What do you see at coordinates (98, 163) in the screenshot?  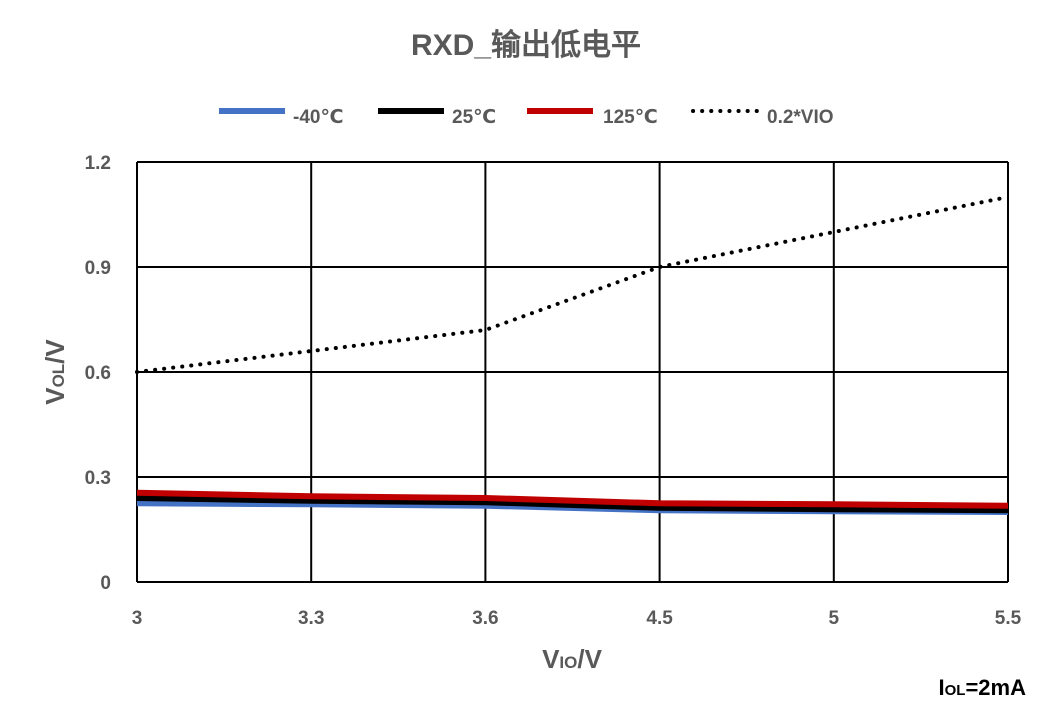 I see `y-tick-label: 1.2` at bounding box center [98, 163].